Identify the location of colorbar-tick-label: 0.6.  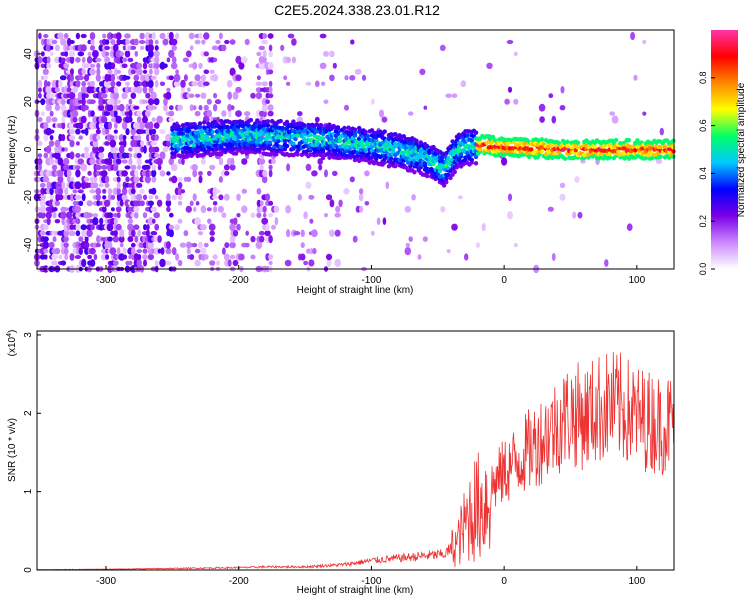
(703, 125).